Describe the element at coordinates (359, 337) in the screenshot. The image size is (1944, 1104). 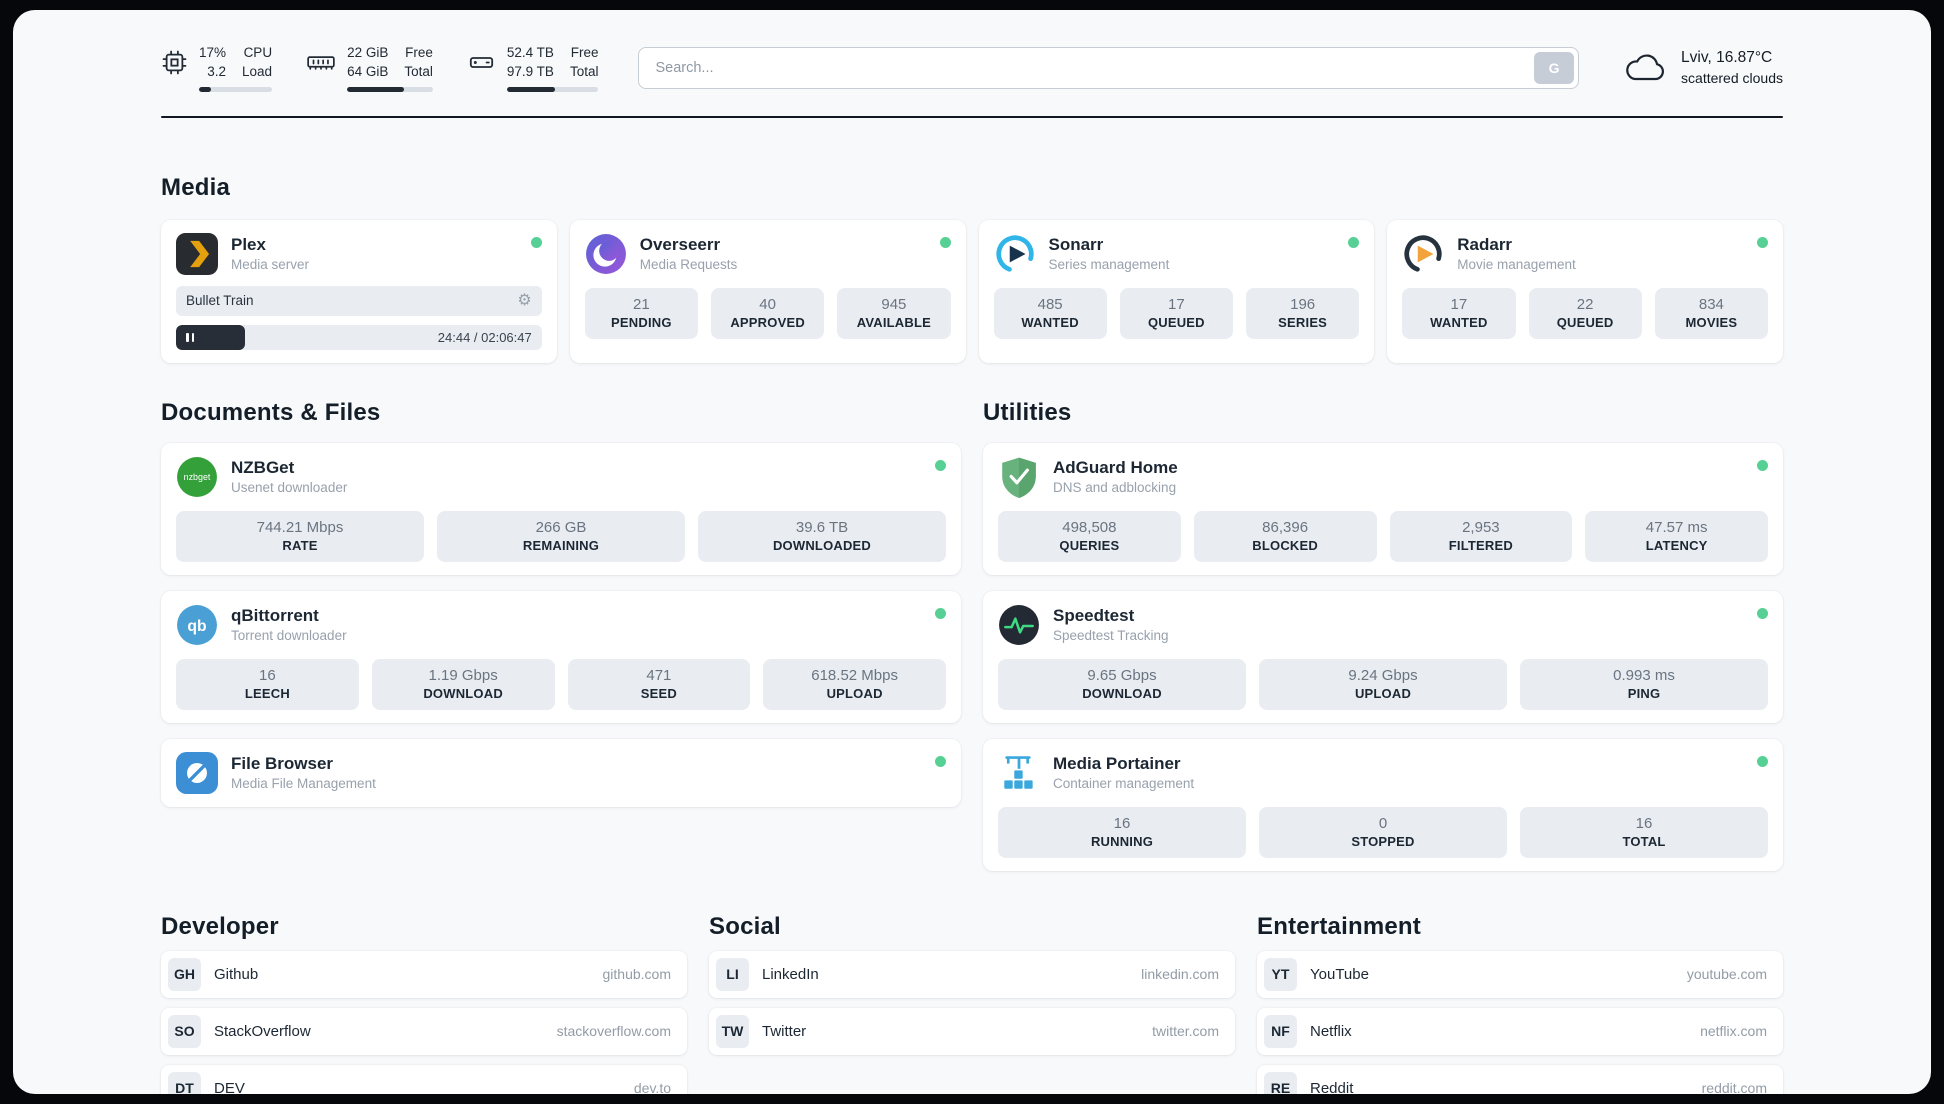
I see `playback-progress: 24:44 / 02:06:47` at that location.